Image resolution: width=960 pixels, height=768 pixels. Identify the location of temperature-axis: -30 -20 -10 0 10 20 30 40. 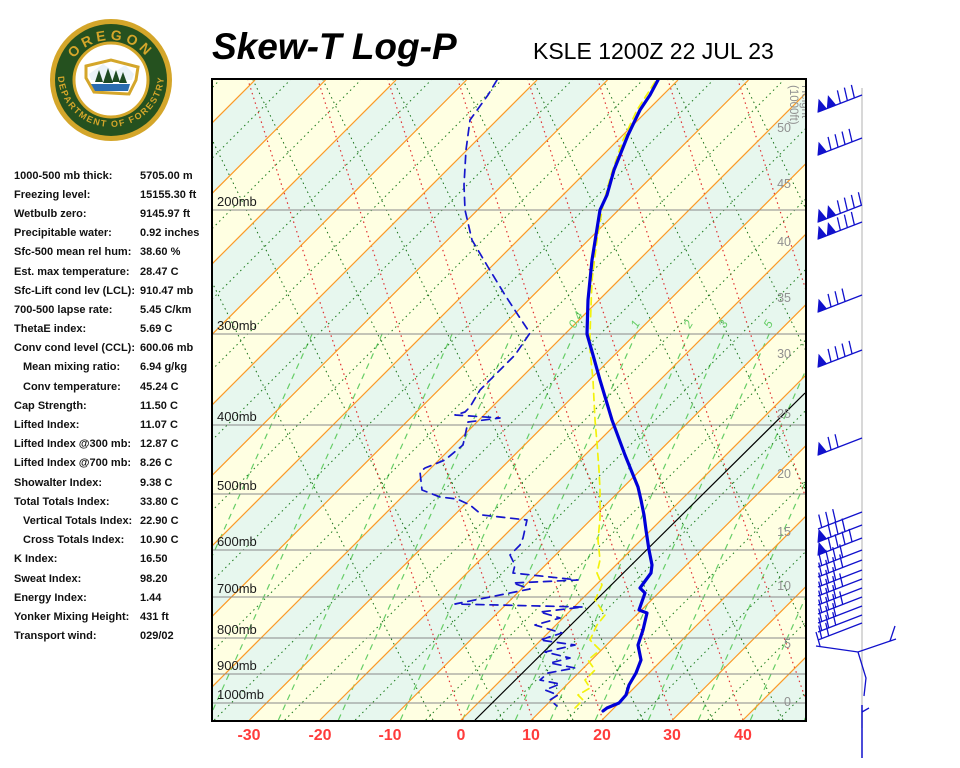
(480, 739).